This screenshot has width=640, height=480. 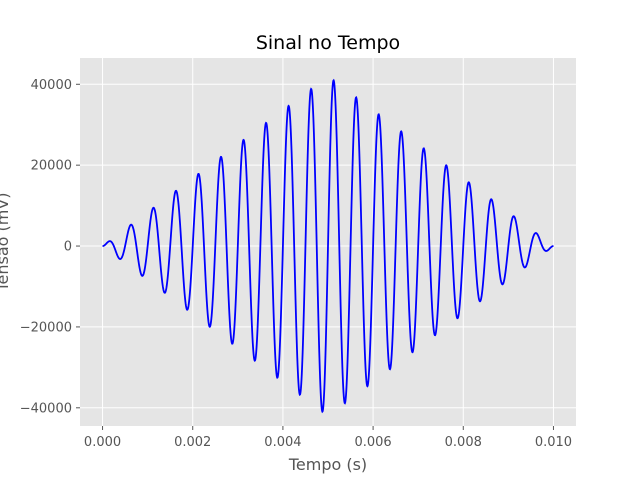 I want to click on x-tick-label: 0.008, so click(x=463, y=442).